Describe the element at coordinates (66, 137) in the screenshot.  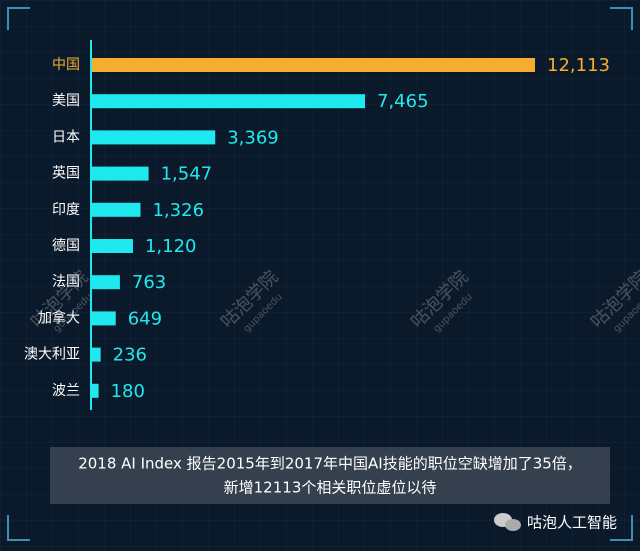
I see `category-label: 日本` at that location.